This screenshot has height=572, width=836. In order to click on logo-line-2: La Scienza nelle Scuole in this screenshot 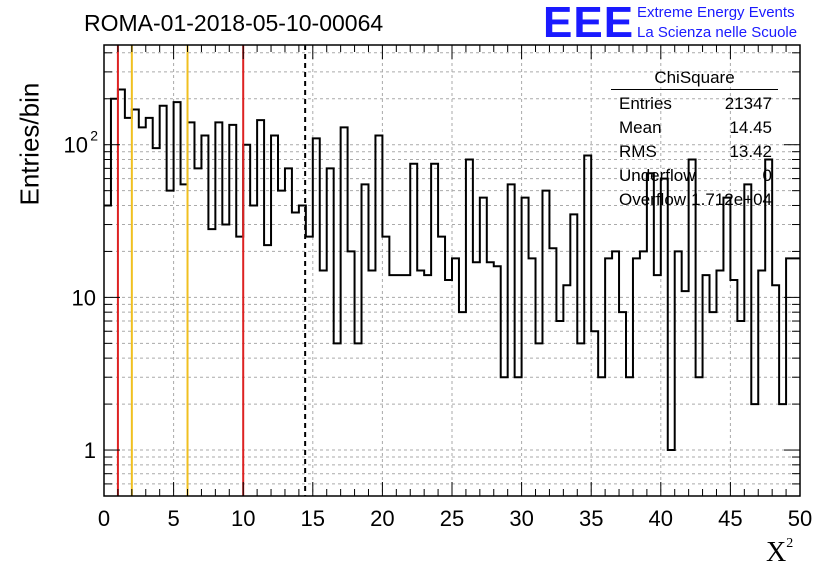, I will do `click(717, 32)`.